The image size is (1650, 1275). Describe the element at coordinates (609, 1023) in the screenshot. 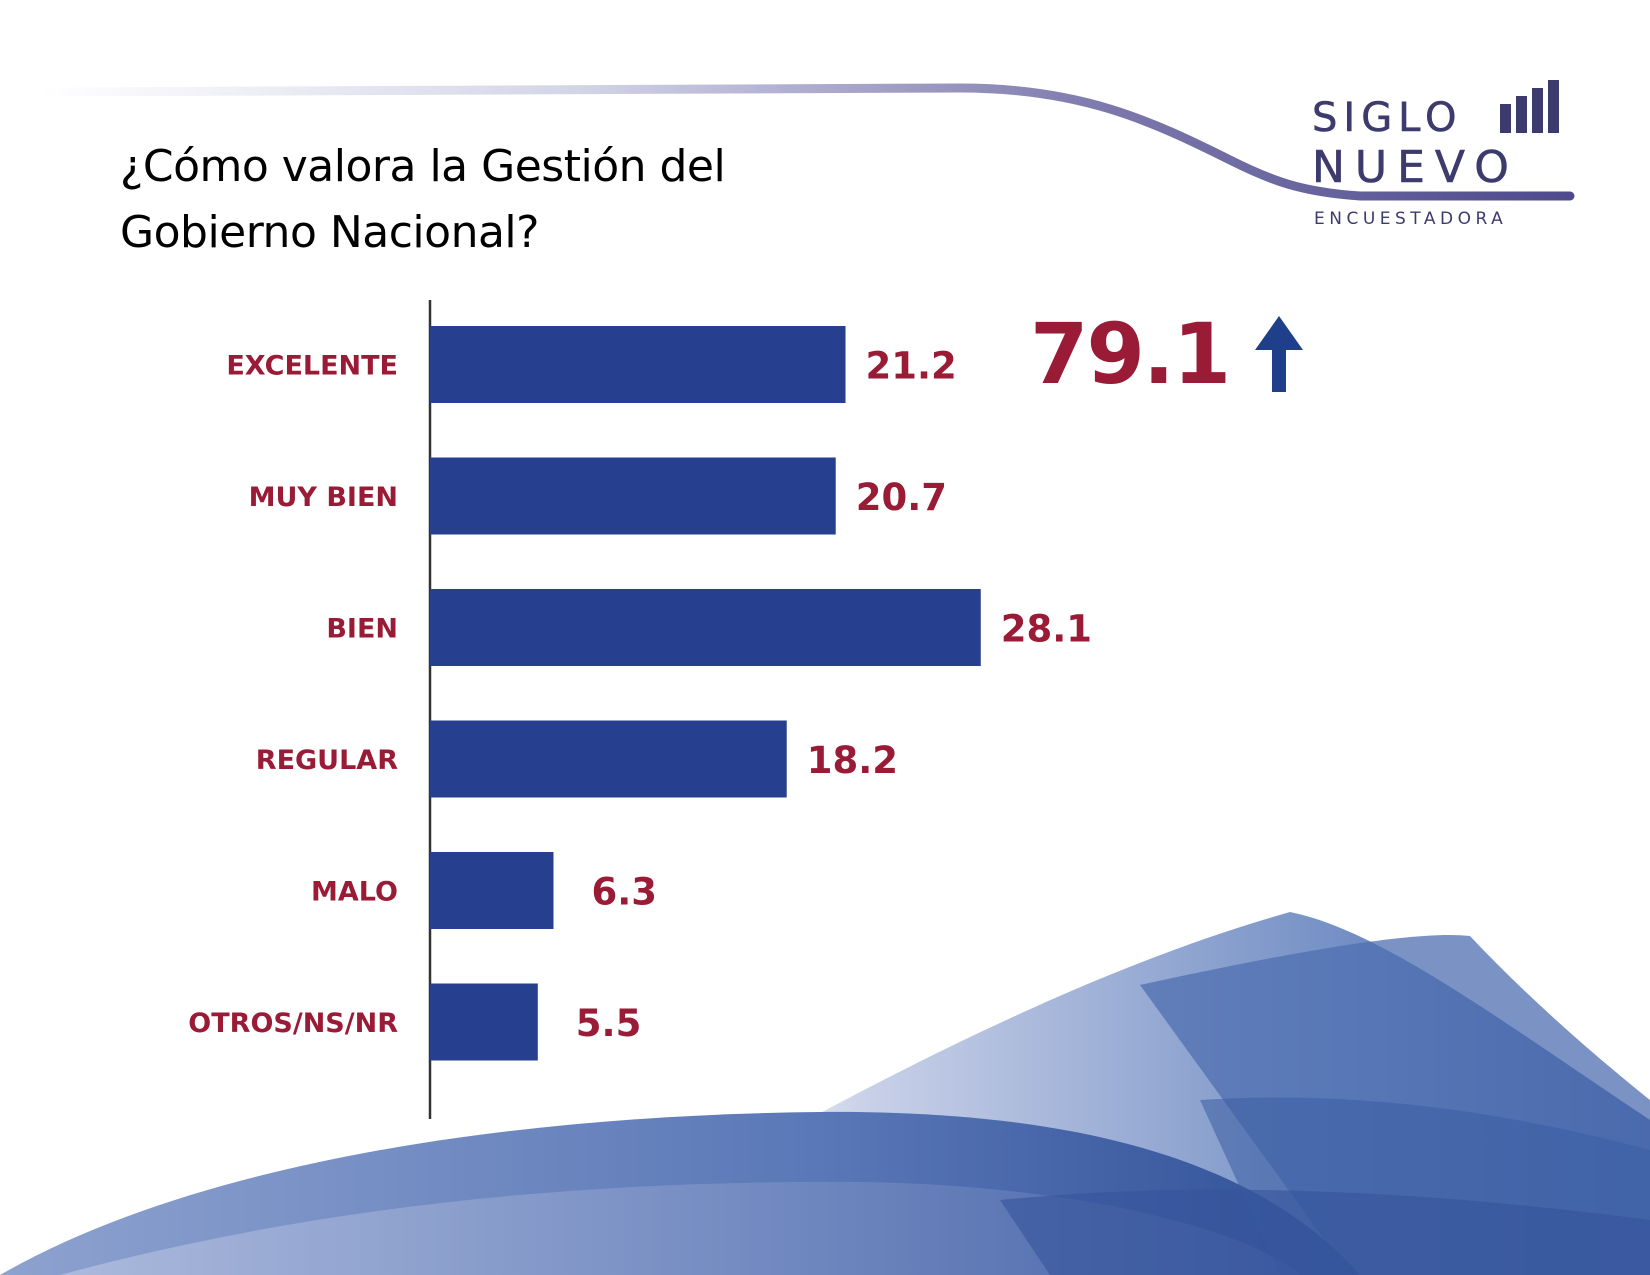

I see `value-label-5: 5.5` at that location.